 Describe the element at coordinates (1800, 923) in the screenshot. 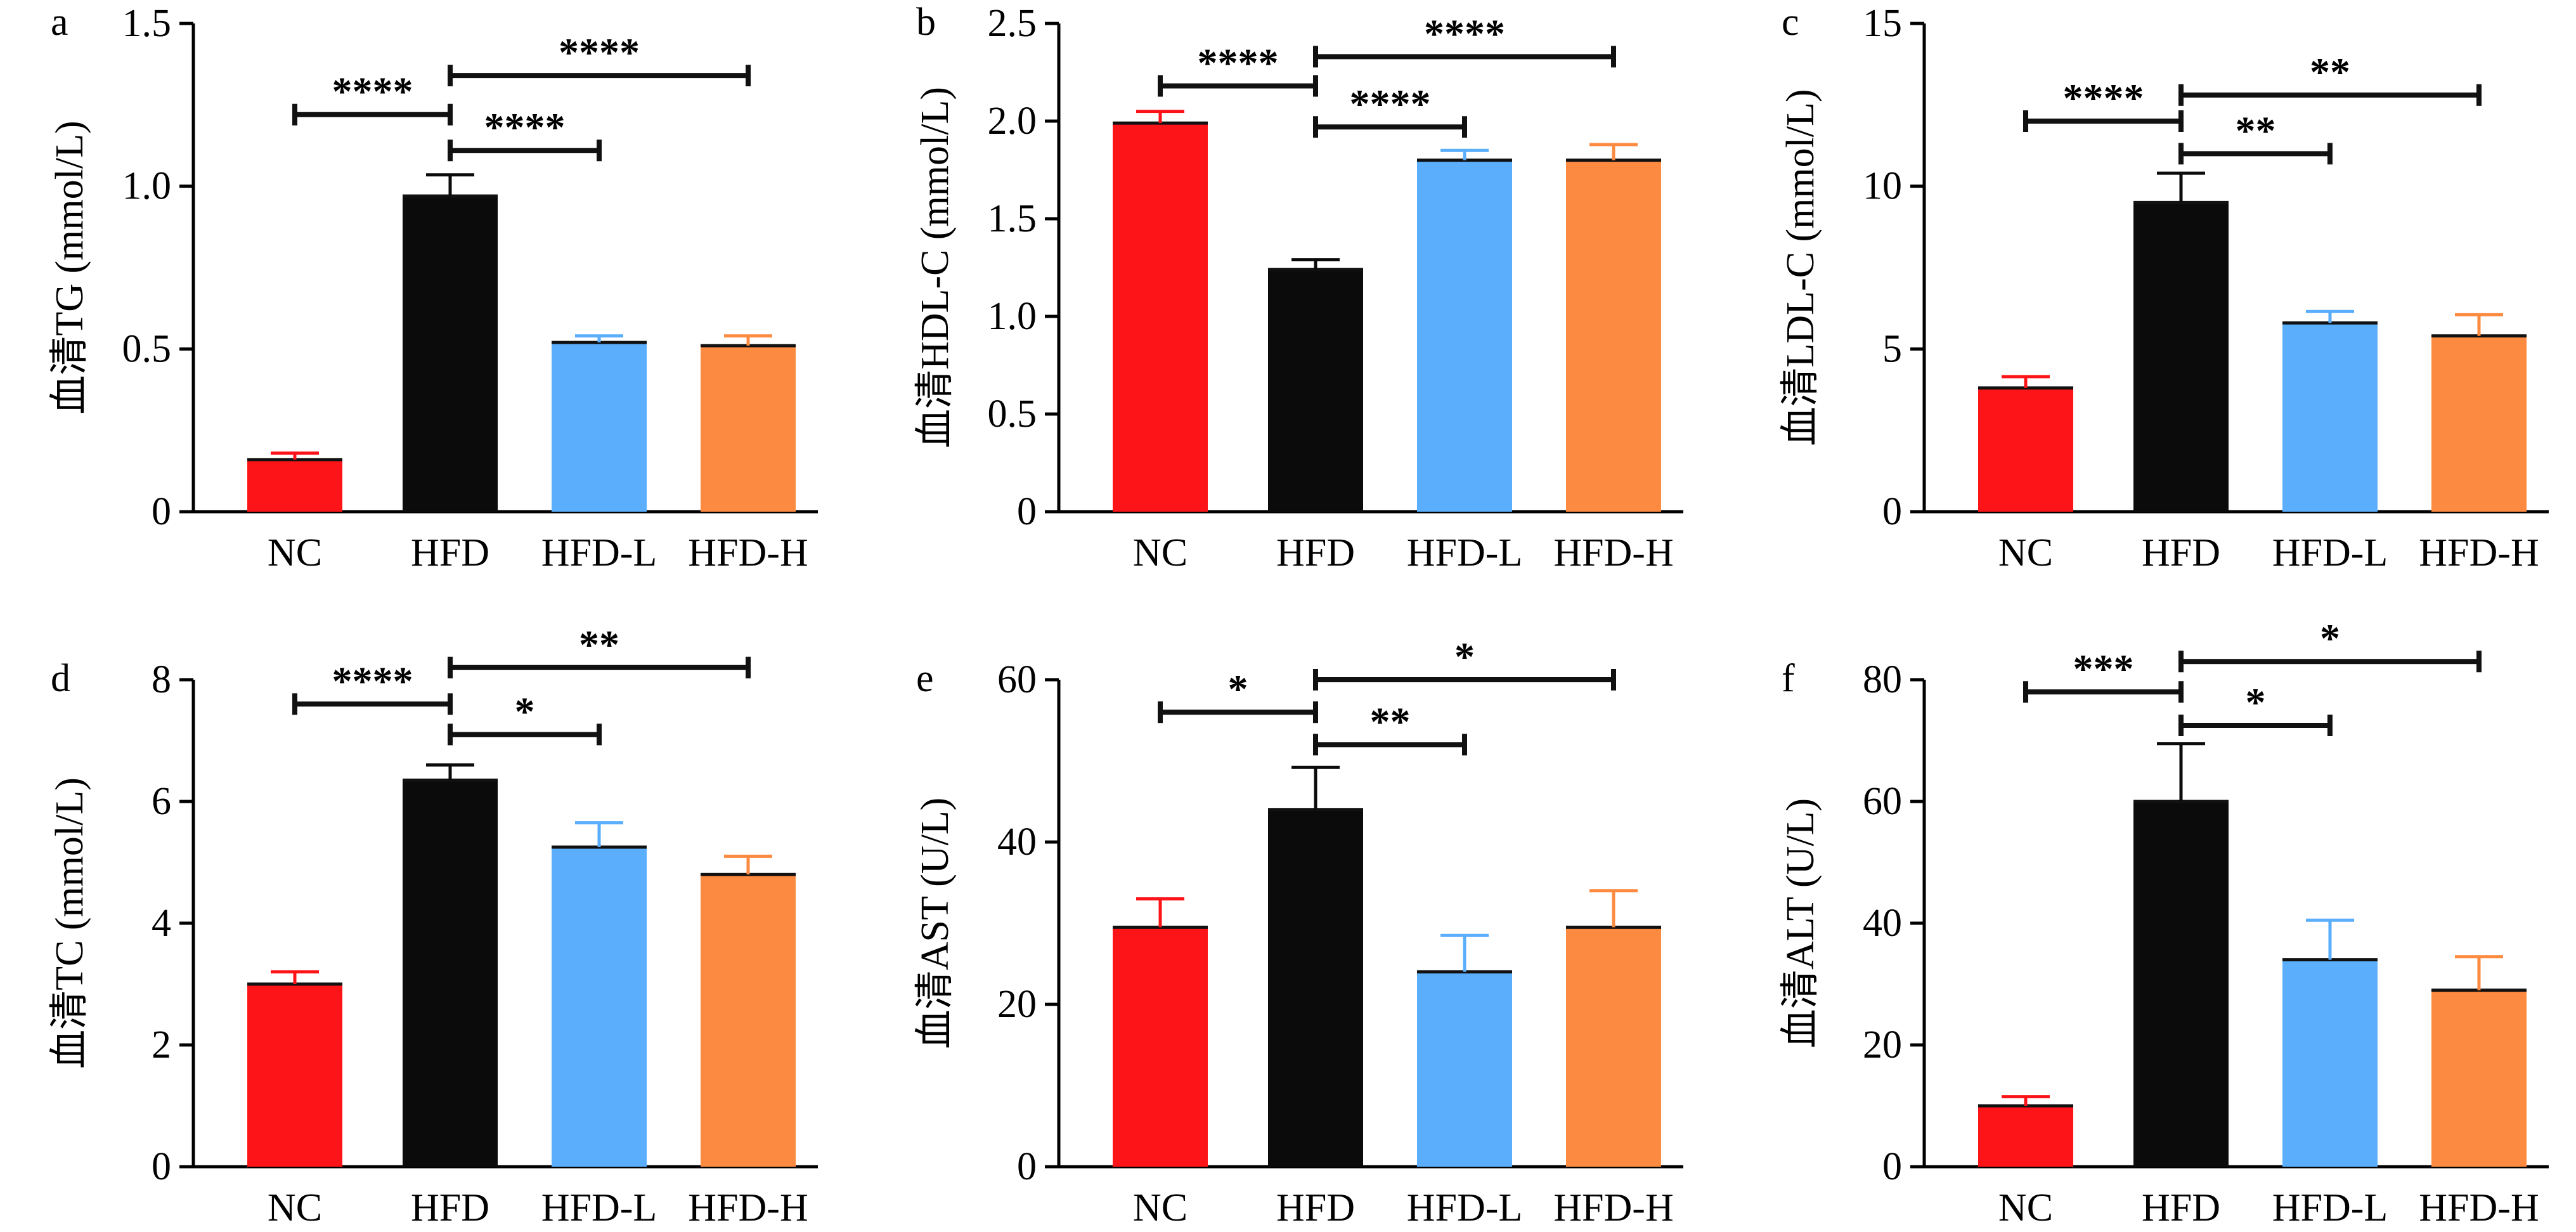

I see `y-axis-label: 血清ALT (U/L)` at that location.